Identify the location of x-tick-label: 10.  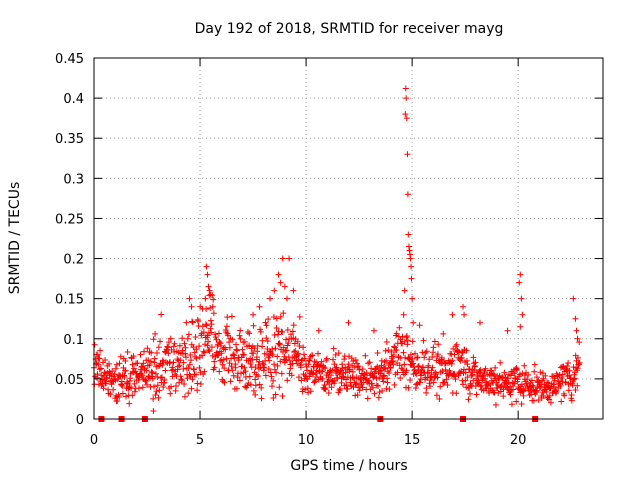
(306, 440).